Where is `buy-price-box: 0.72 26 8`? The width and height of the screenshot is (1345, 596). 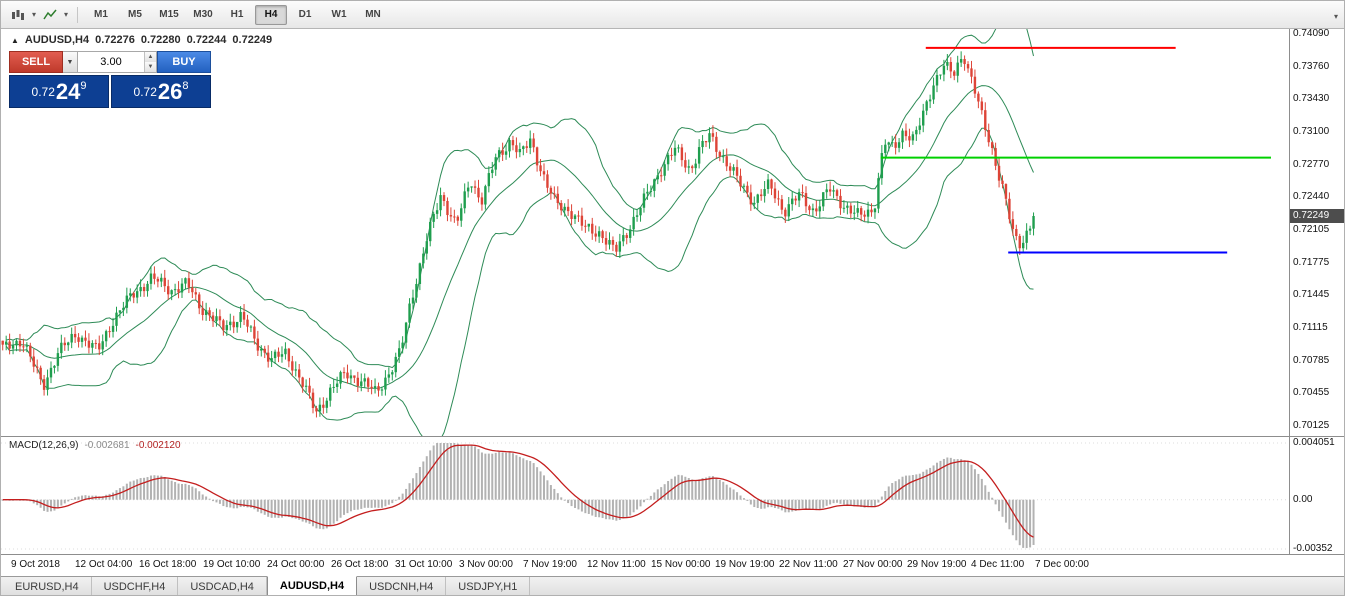
buy-price-box: 0.72 26 8 is located at coordinates (161, 91).